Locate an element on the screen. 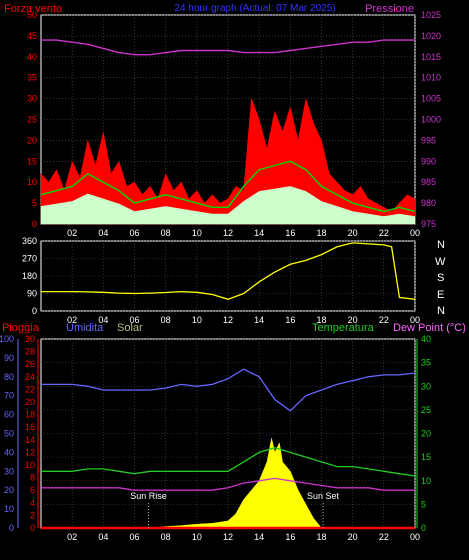  pressure-y-tick-label: 1000 is located at coordinates (431, 120).